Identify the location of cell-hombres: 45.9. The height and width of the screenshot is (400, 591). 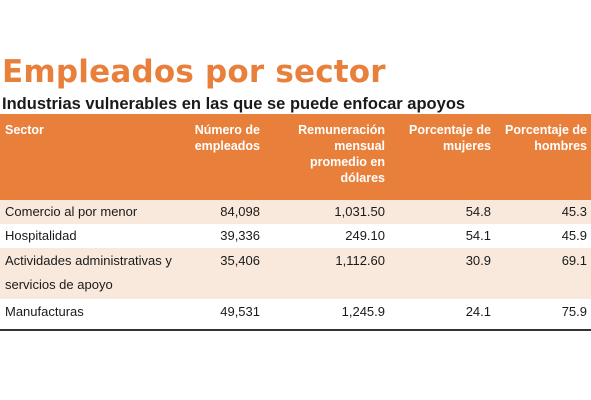
(574, 235).